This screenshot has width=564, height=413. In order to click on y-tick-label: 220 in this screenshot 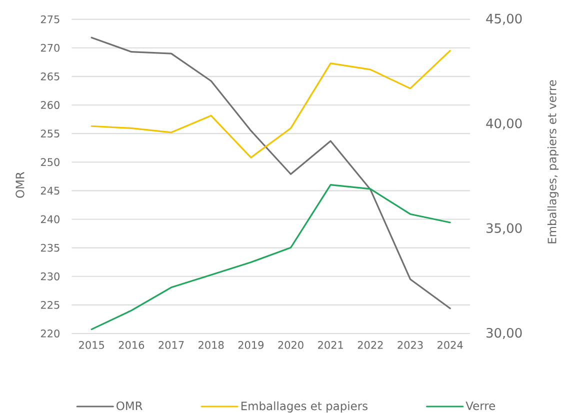, I will do `click(50, 334)`.